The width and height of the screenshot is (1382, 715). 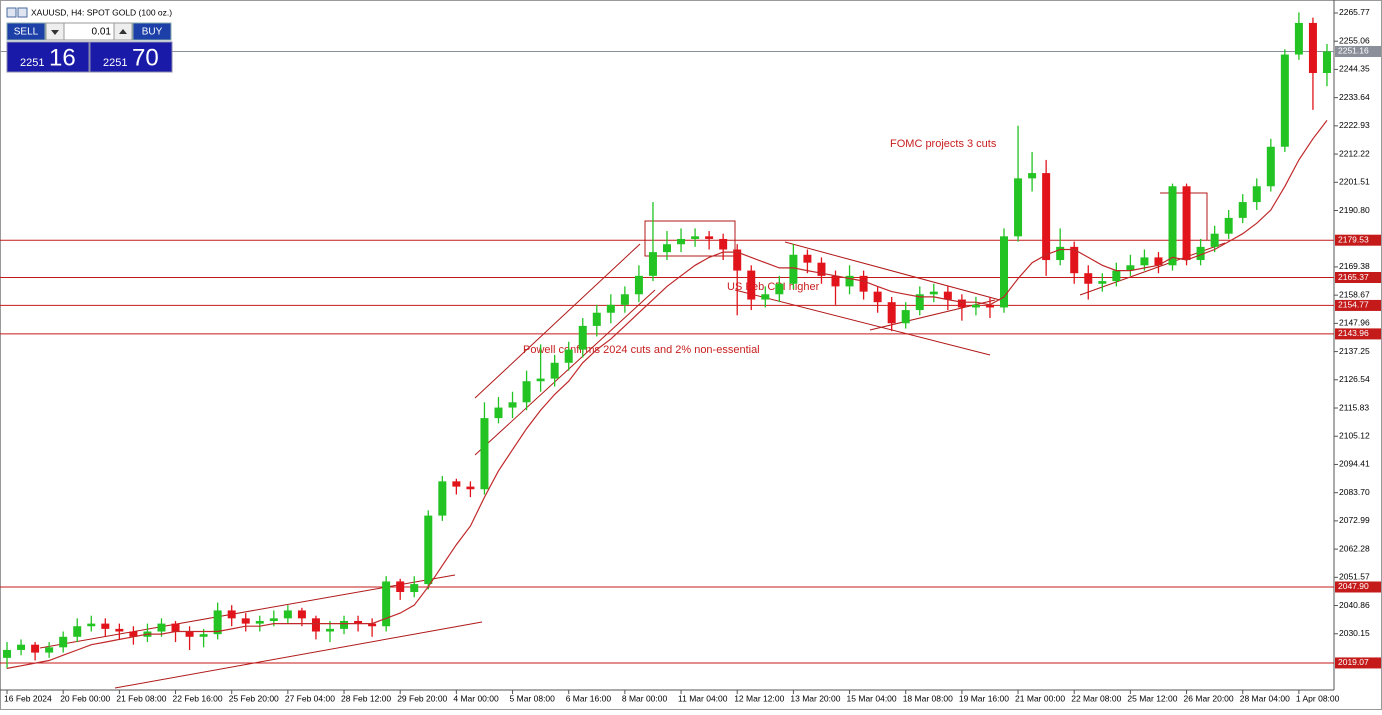 What do you see at coordinates (1354, 548) in the screenshot?
I see `y-tick-label: 2062.28` at bounding box center [1354, 548].